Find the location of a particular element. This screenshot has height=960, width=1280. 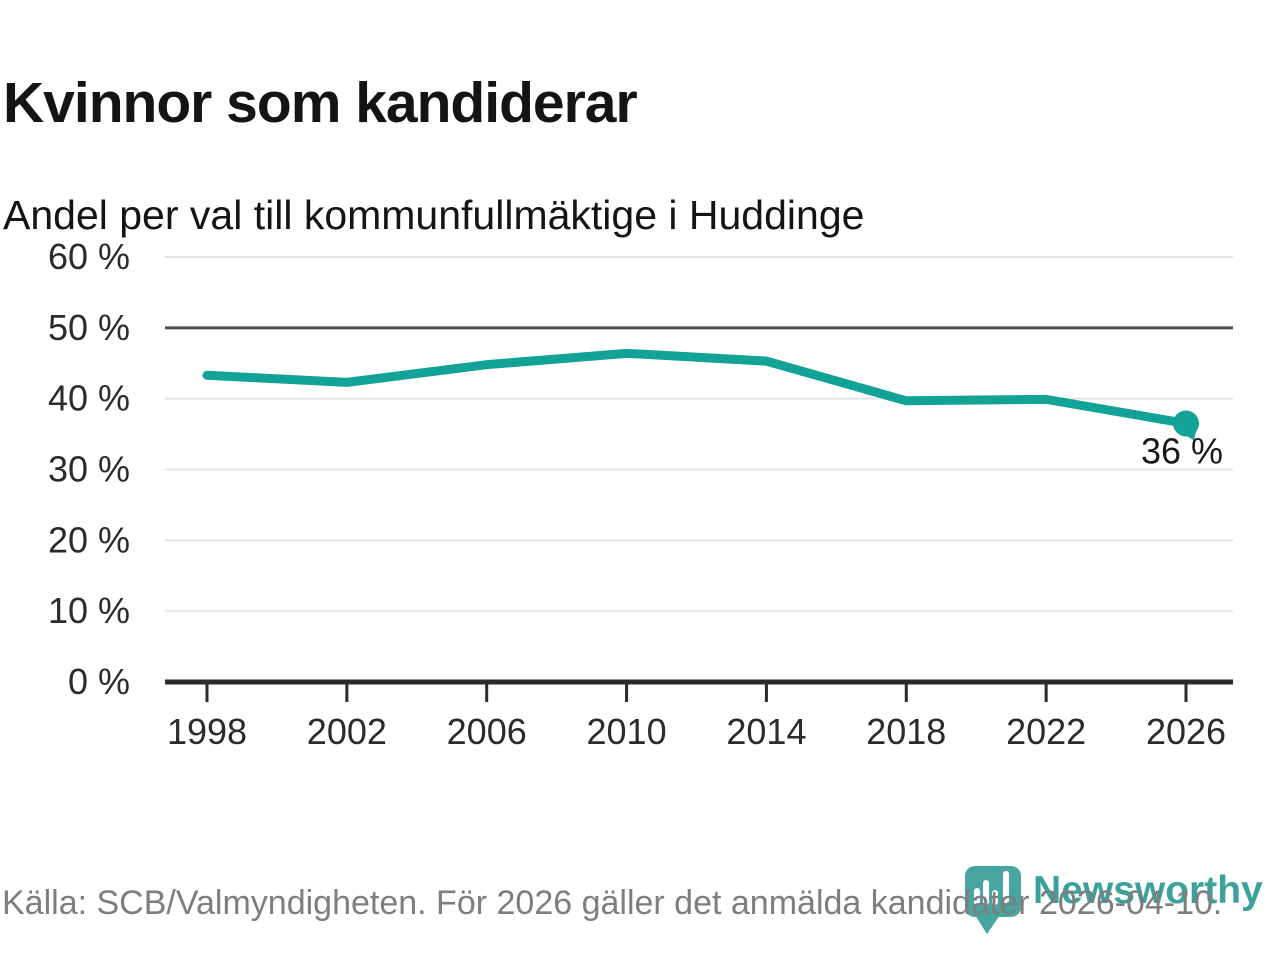

y-tick-label: 0 % is located at coordinates (99, 681).